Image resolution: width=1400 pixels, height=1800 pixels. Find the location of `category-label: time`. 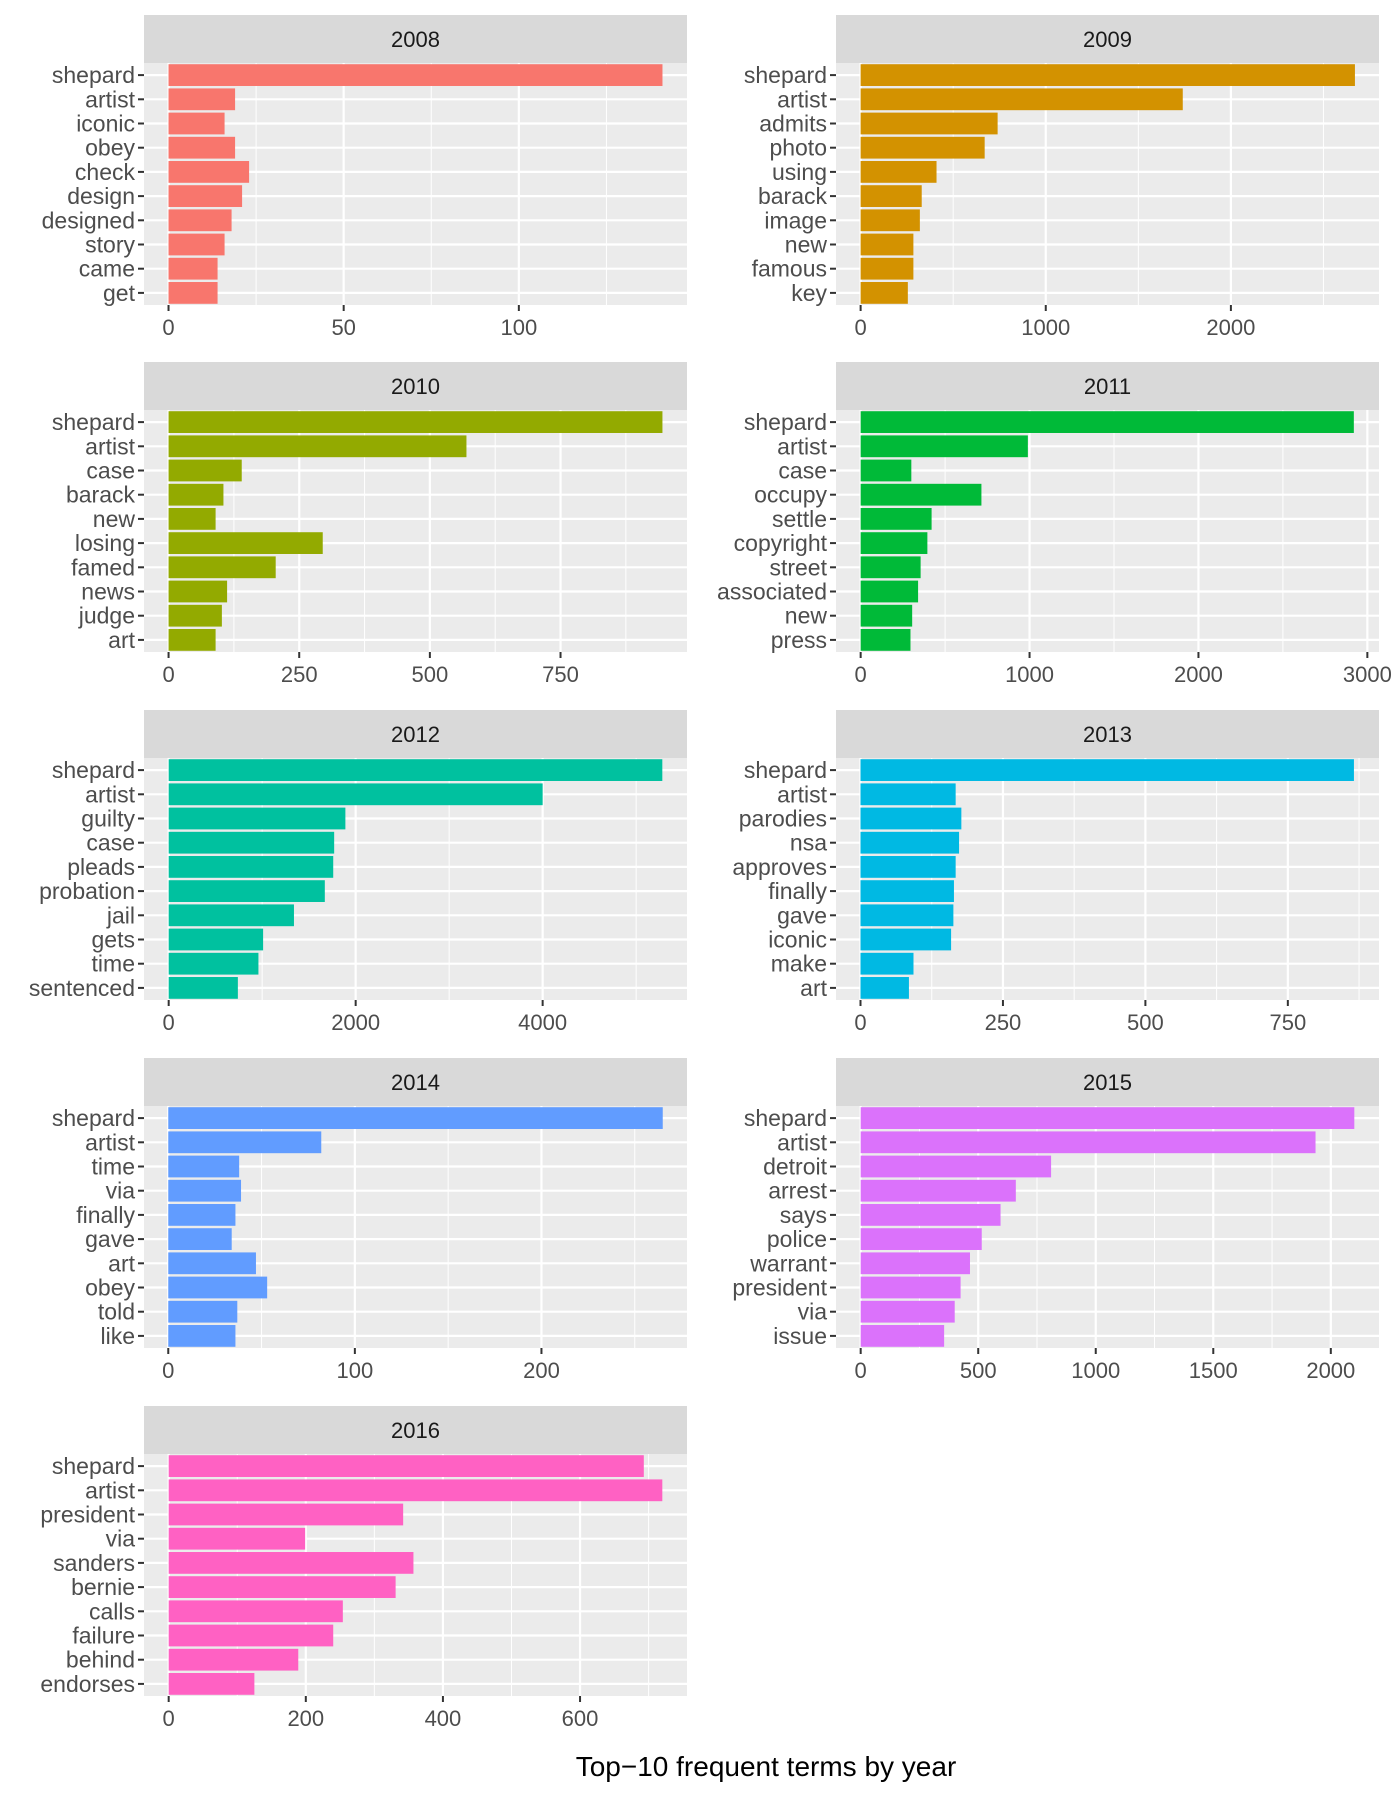

category-label: time is located at coordinates (113, 1167).